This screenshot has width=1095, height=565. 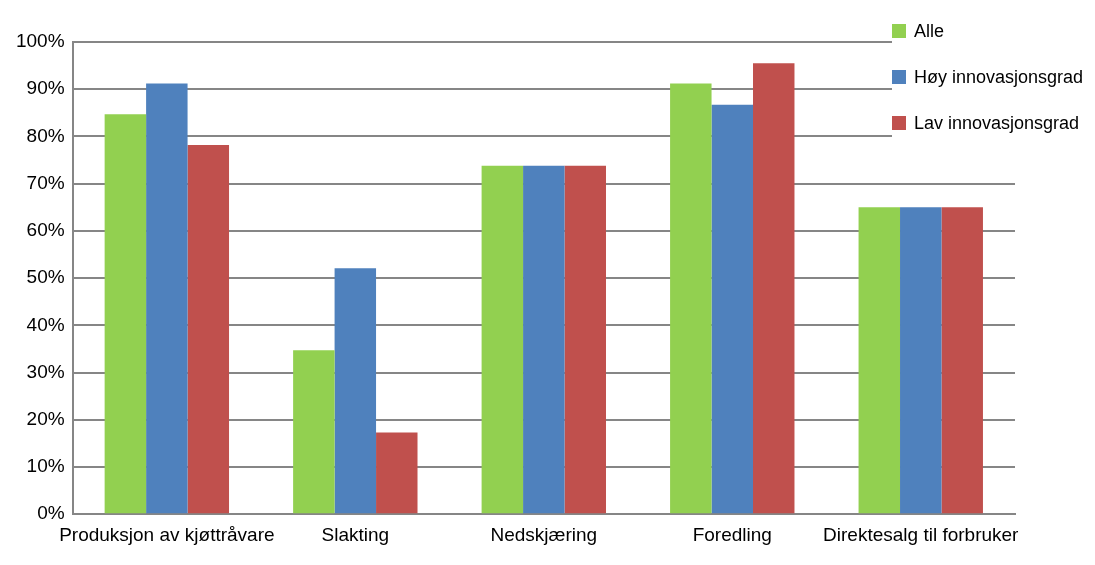 I want to click on x-tick-label: Slakting, so click(x=355, y=534).